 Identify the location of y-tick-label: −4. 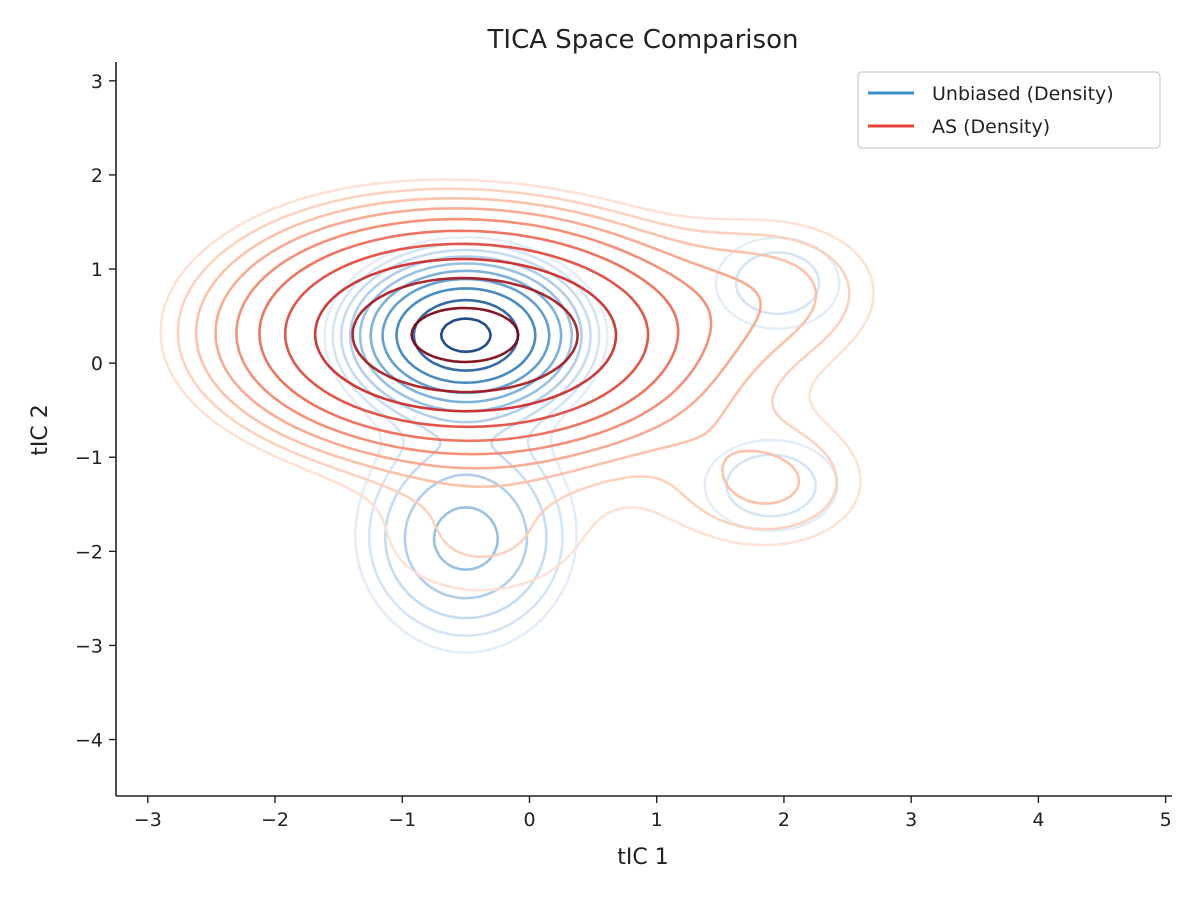
(89, 741).